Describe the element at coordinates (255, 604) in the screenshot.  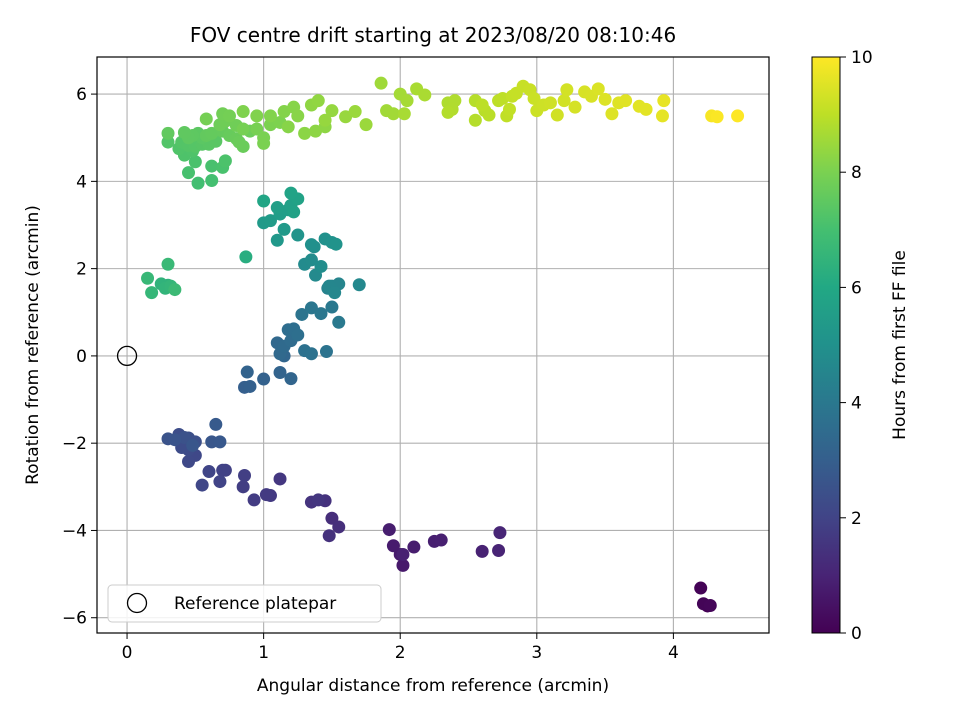
I see `legend-entry-reference-platepar: Reference platepar` at that location.